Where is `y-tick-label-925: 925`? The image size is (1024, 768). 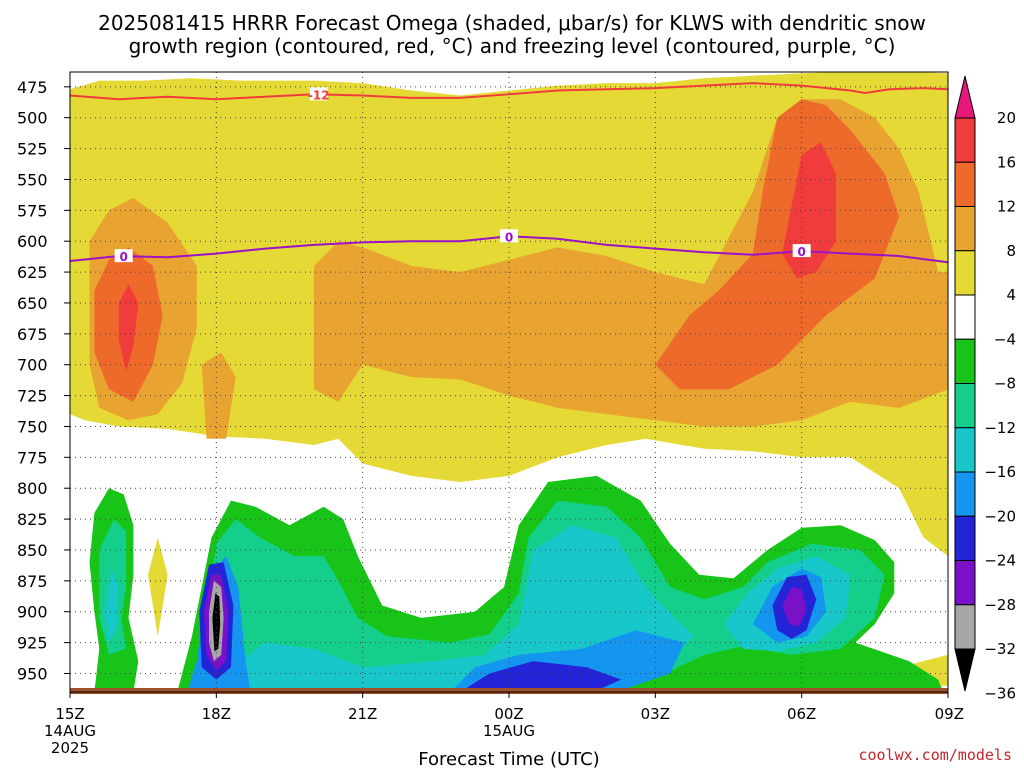 y-tick-label-925: 925 is located at coordinates (32, 643).